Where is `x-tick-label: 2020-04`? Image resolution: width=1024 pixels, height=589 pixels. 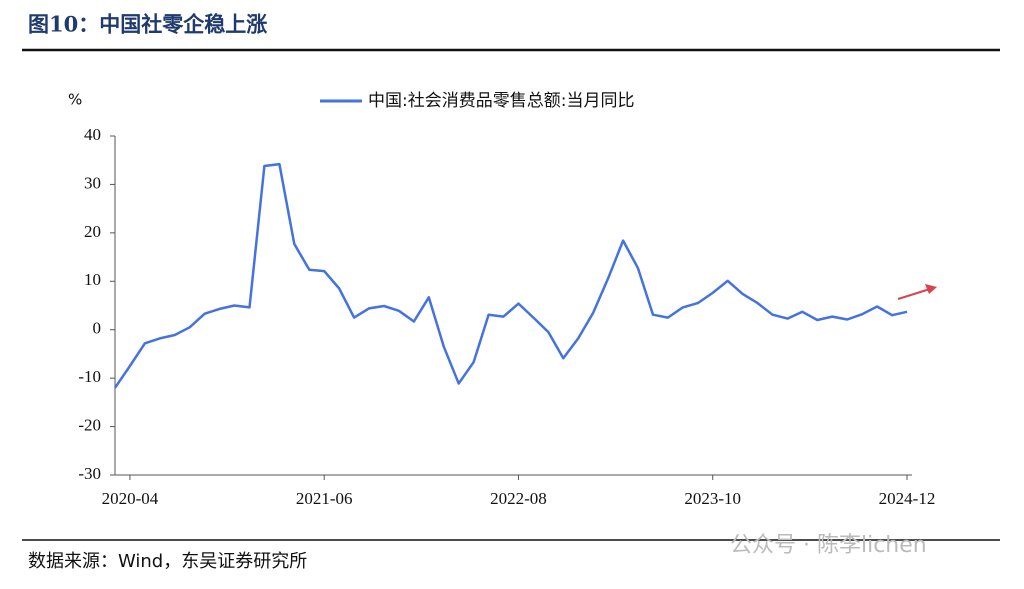
x-tick-label: 2020-04 is located at coordinates (130, 498).